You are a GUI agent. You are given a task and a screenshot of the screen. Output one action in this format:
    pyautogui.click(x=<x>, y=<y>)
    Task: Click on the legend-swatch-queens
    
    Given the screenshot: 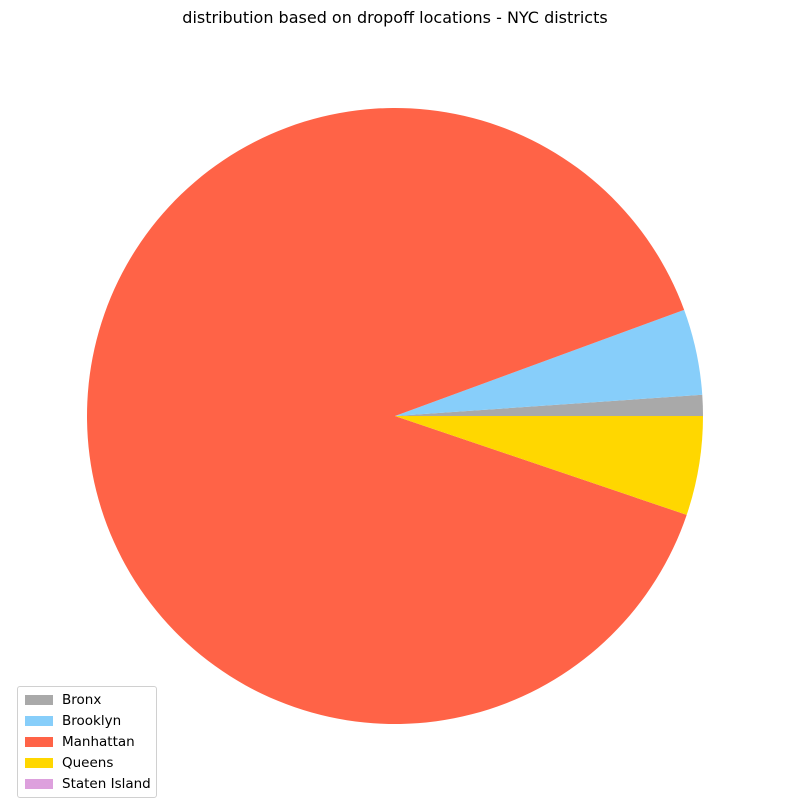 What is the action you would take?
    pyautogui.click(x=39, y=762)
    